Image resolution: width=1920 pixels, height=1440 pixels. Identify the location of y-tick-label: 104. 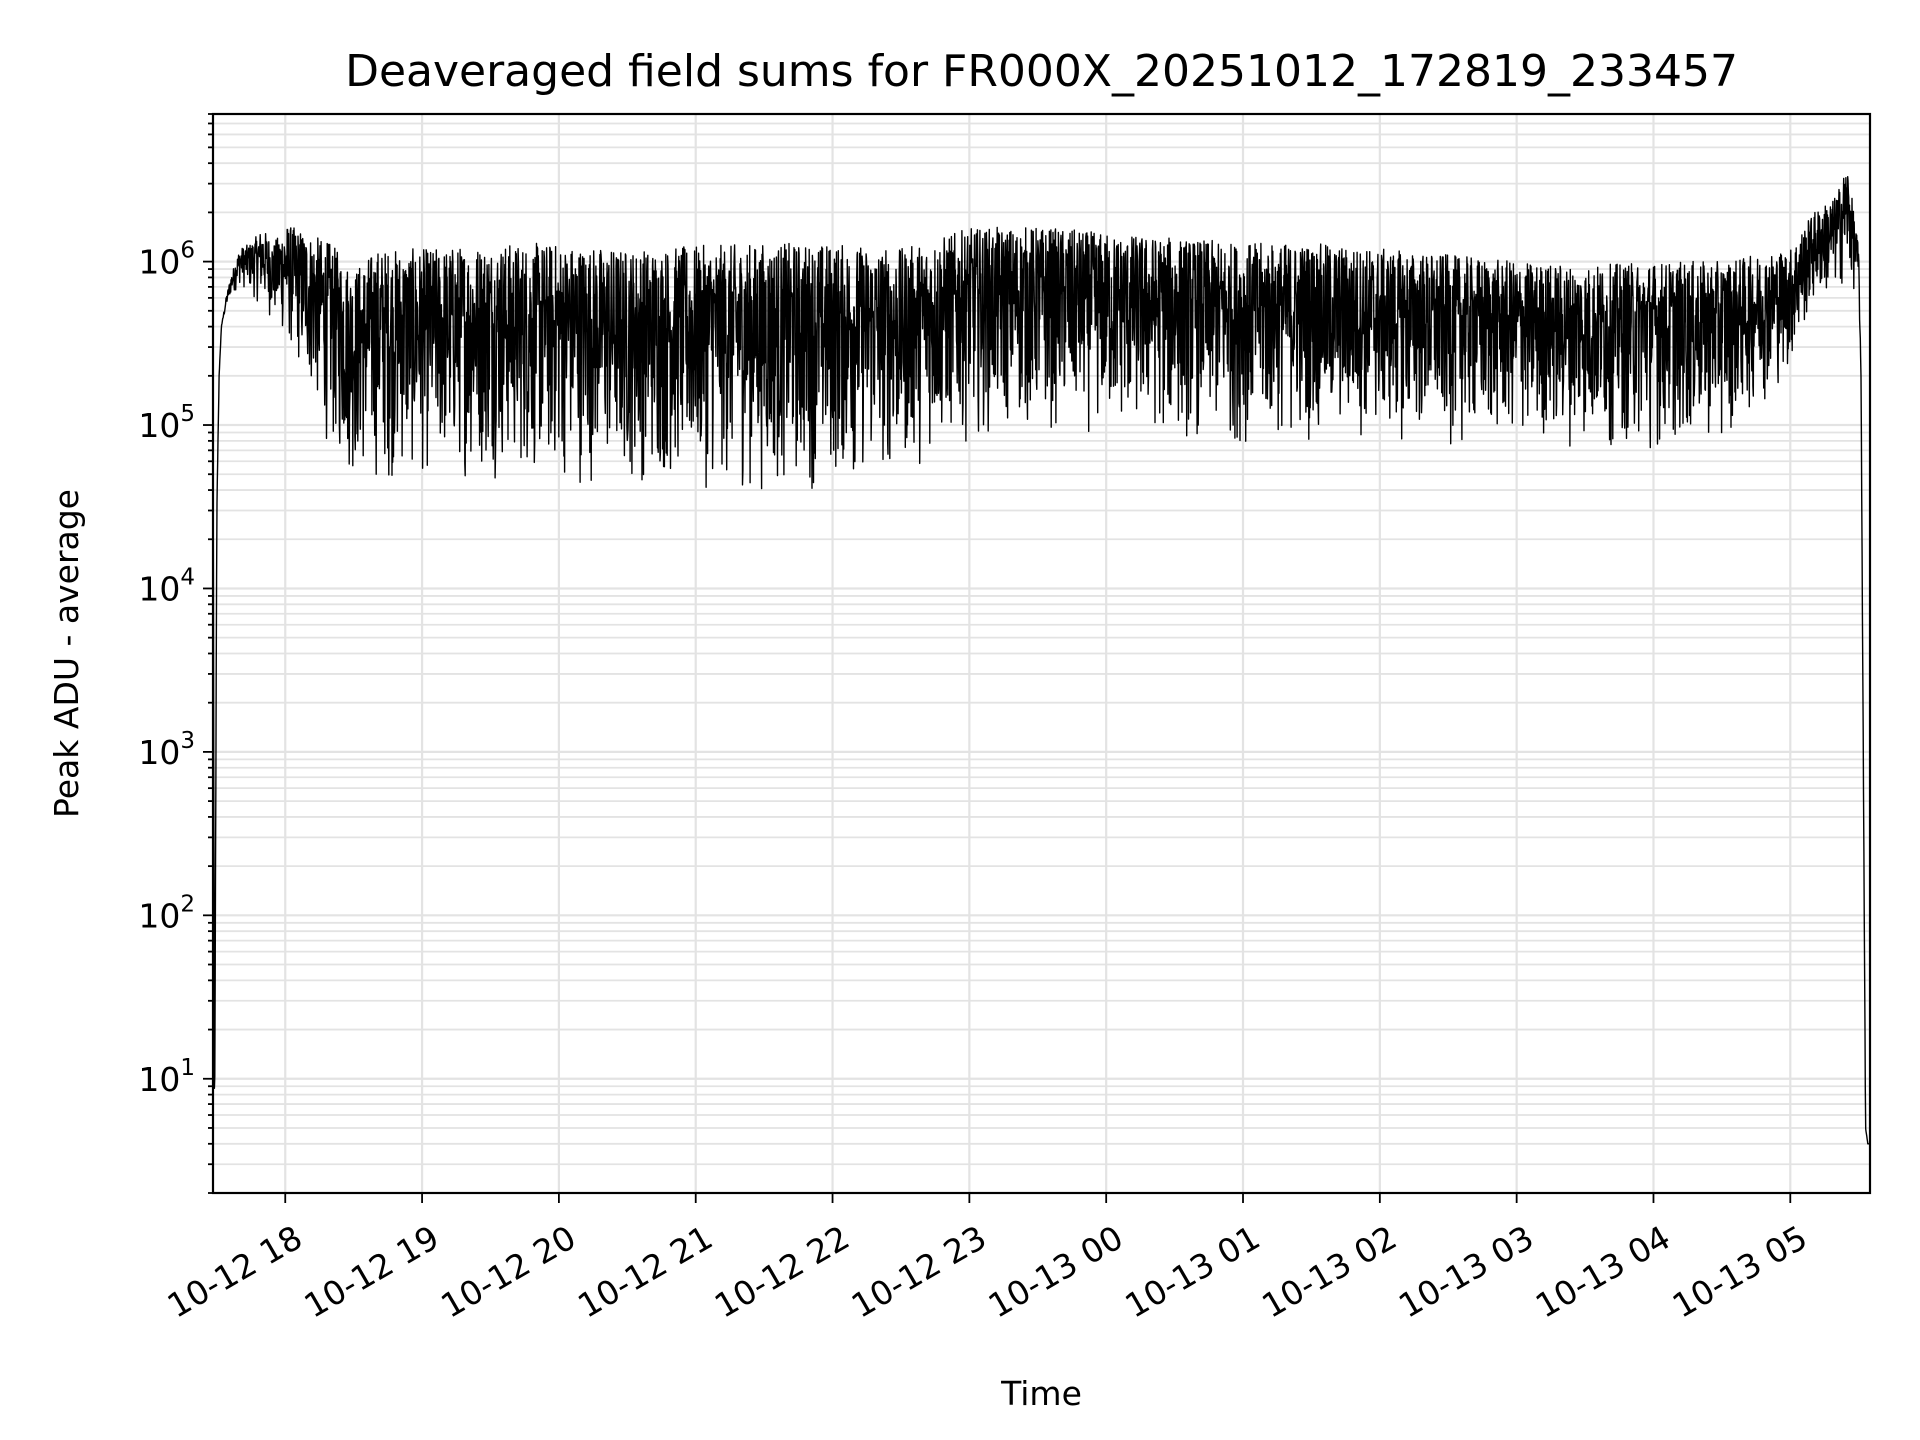
(166, 586).